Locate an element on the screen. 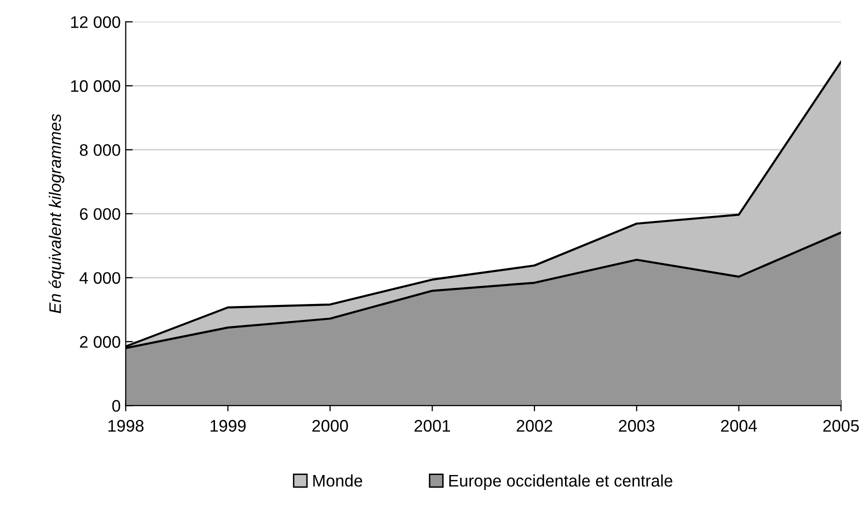 This screenshot has height=507, width=867. x-tick-label: 2000 is located at coordinates (330, 426).